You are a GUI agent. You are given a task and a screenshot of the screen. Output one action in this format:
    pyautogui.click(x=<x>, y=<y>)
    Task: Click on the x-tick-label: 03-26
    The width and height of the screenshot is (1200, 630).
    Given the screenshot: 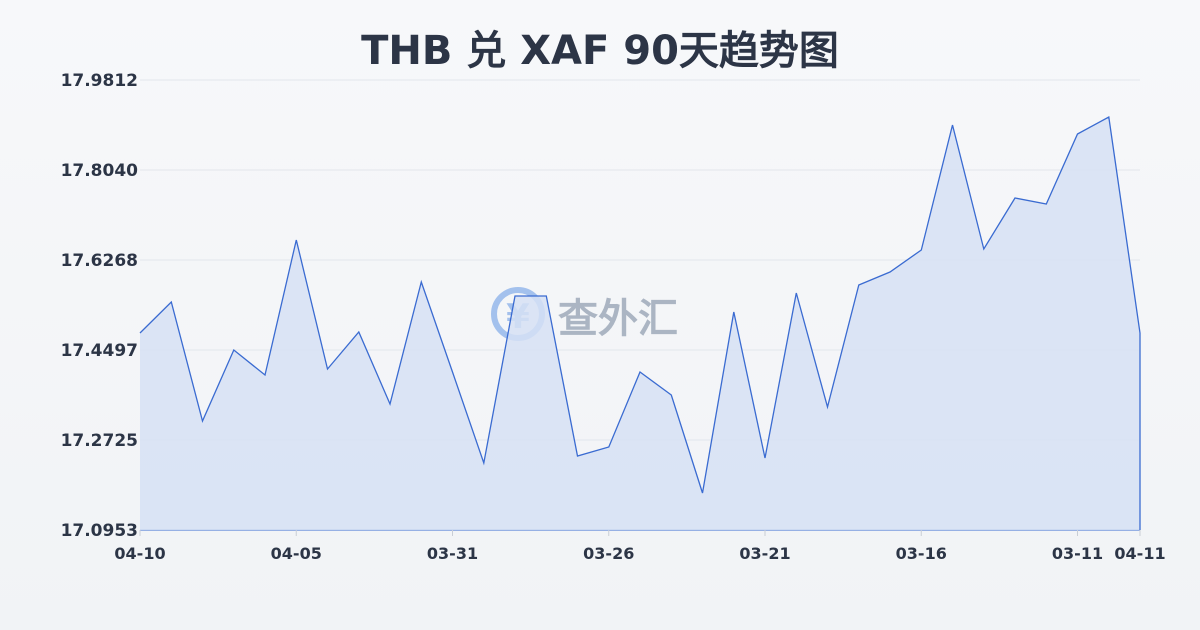 What is the action you would take?
    pyautogui.click(x=608, y=553)
    